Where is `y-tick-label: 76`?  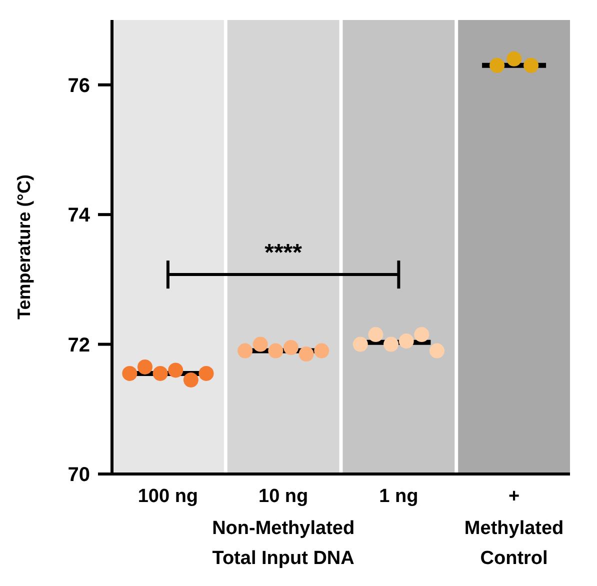 y-tick-label: 76 is located at coordinates (79, 85).